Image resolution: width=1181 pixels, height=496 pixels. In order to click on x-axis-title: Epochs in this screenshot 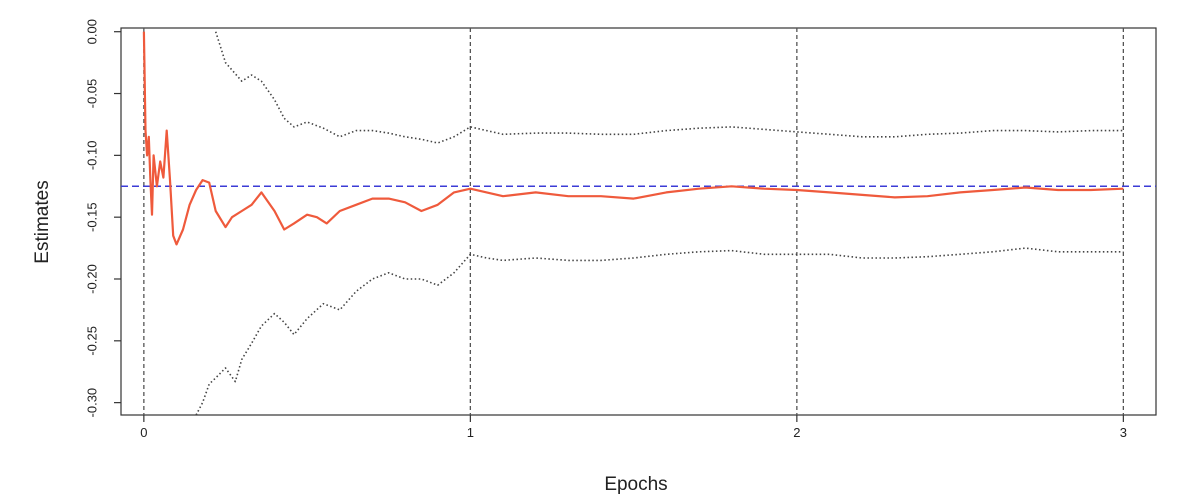, I will do `click(635, 484)`.